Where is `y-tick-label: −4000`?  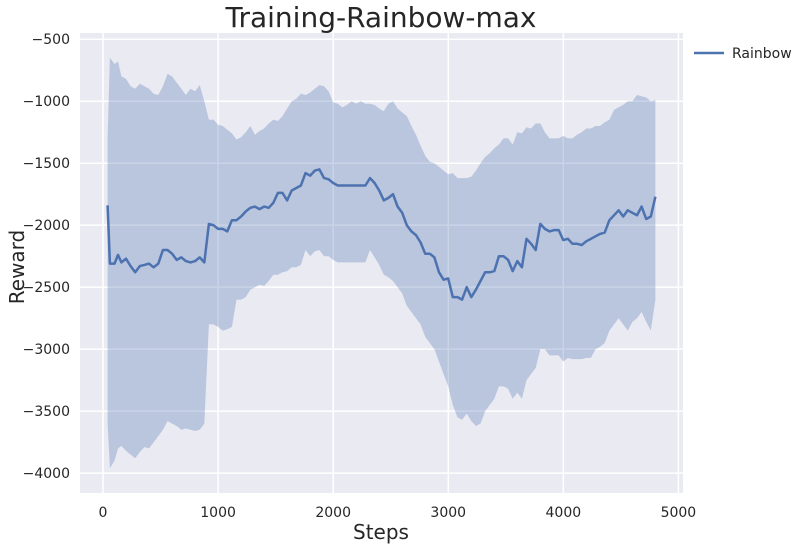 y-tick-label: −4000 is located at coordinates (46, 474).